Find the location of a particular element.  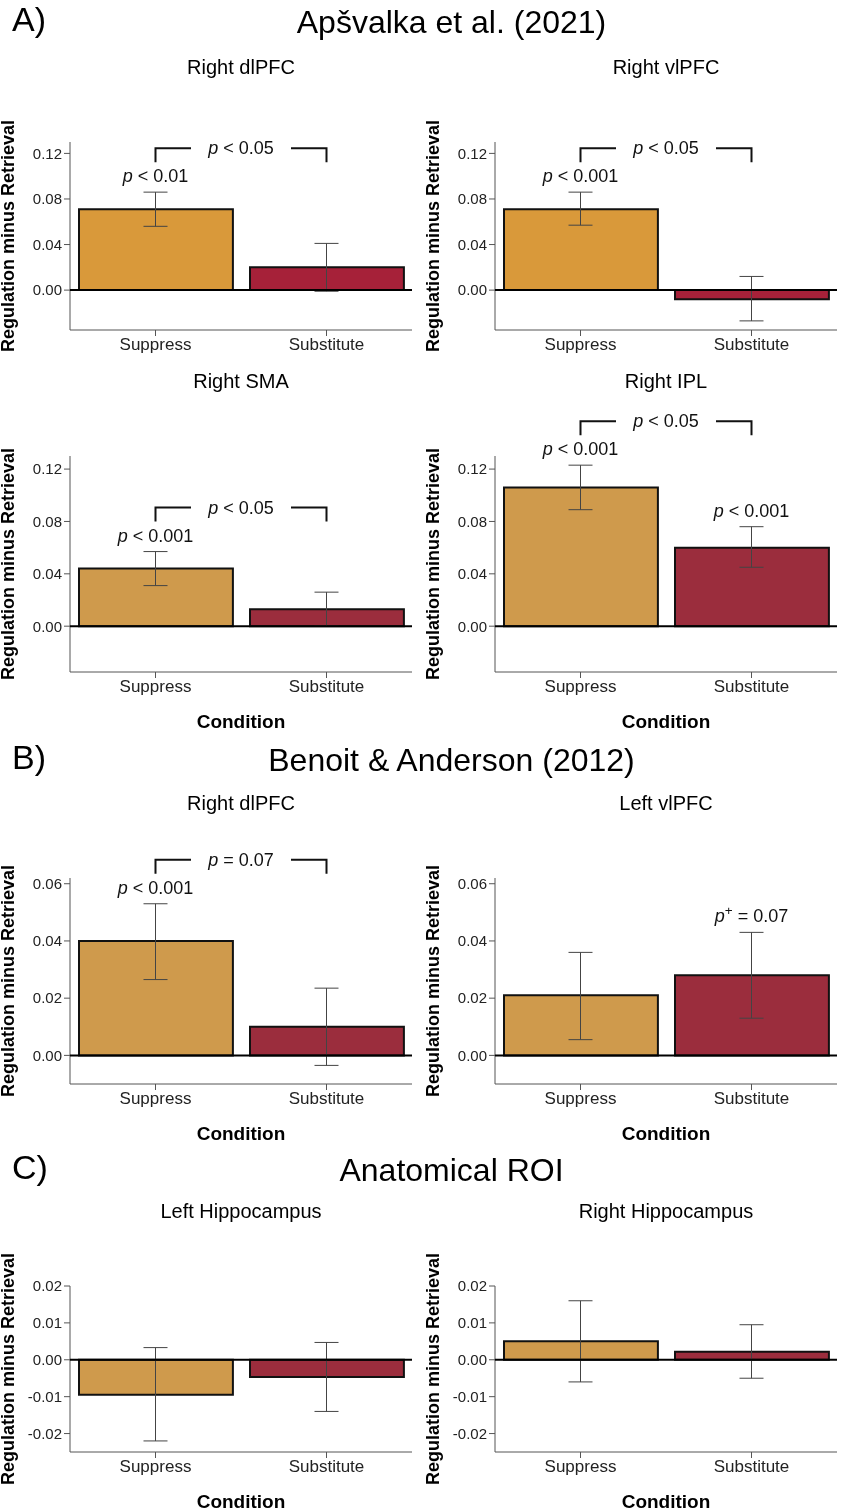

chart-title: Right Hippocampus is located at coordinates (666, 1211).